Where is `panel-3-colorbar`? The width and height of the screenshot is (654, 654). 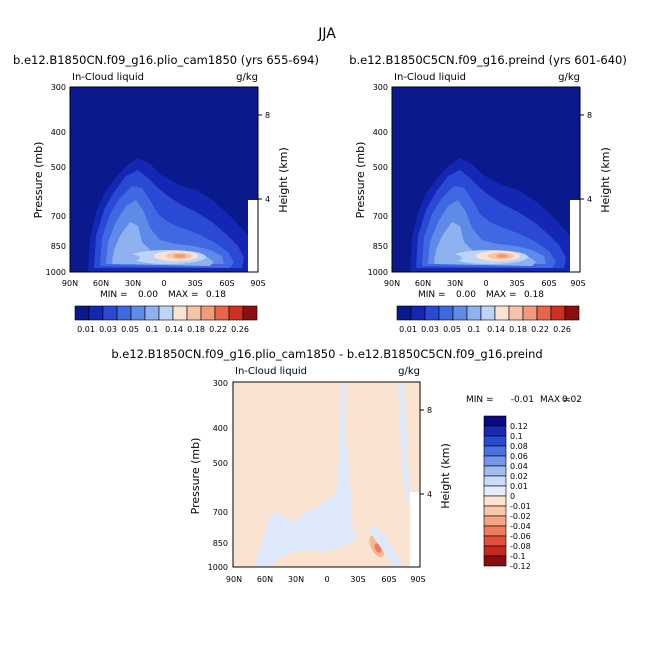 panel-3-colorbar is located at coordinates (495, 491).